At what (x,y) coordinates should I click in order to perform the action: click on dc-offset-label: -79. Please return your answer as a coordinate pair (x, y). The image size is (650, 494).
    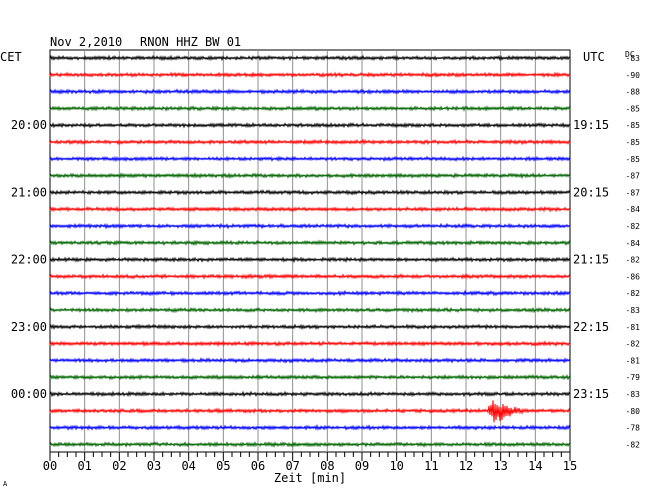
    Looking at the image, I should click on (633, 377).